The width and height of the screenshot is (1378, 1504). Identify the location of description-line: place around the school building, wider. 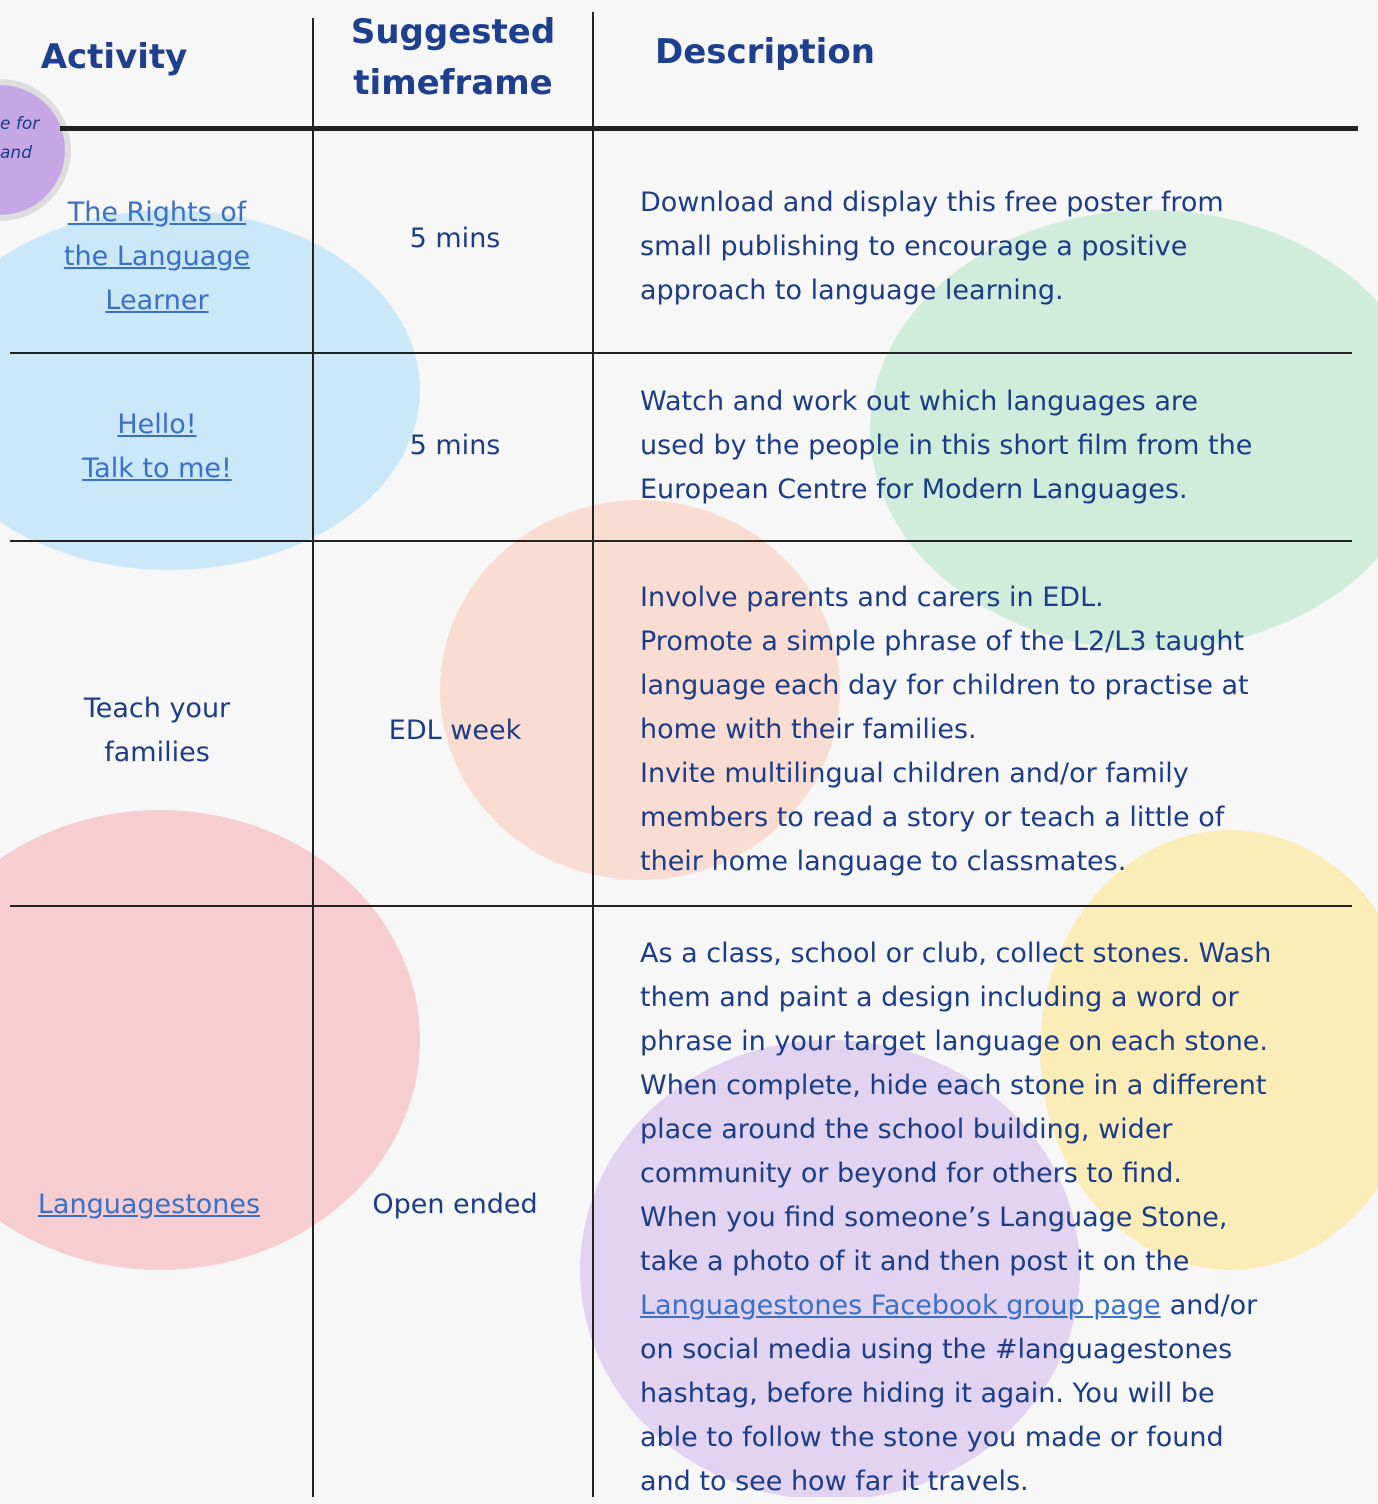
(906, 1129).